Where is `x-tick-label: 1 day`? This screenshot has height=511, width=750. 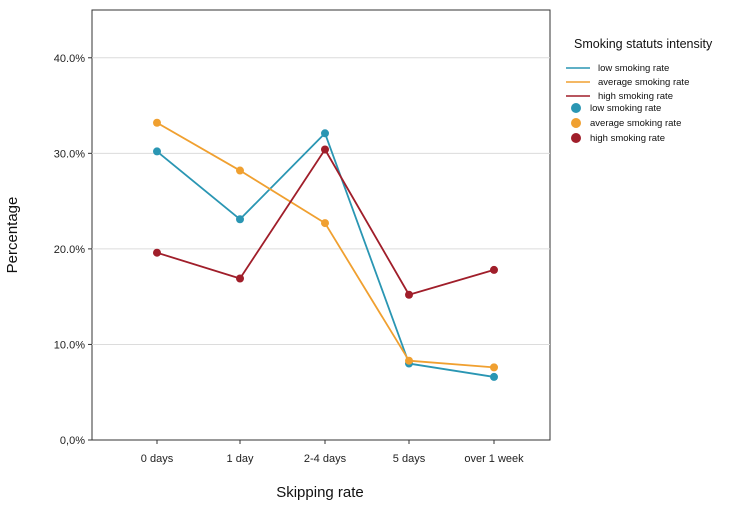 x-tick-label: 1 day is located at coordinates (240, 459).